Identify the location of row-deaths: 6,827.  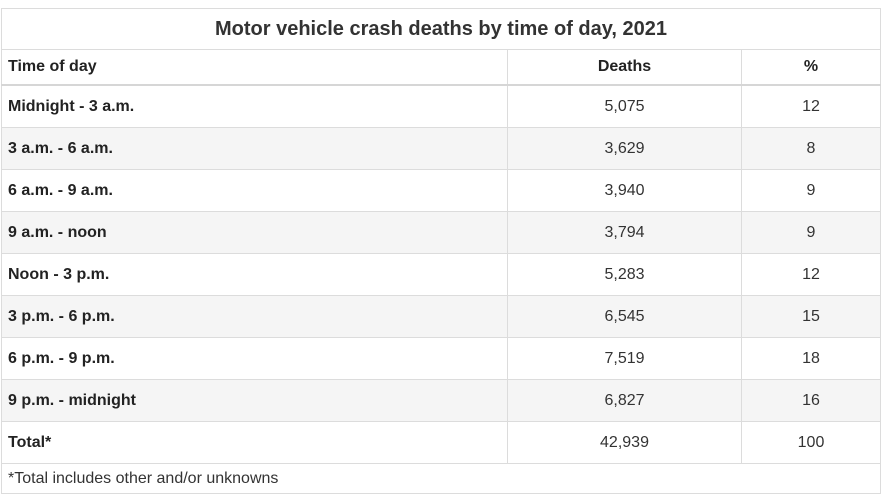
(624, 400).